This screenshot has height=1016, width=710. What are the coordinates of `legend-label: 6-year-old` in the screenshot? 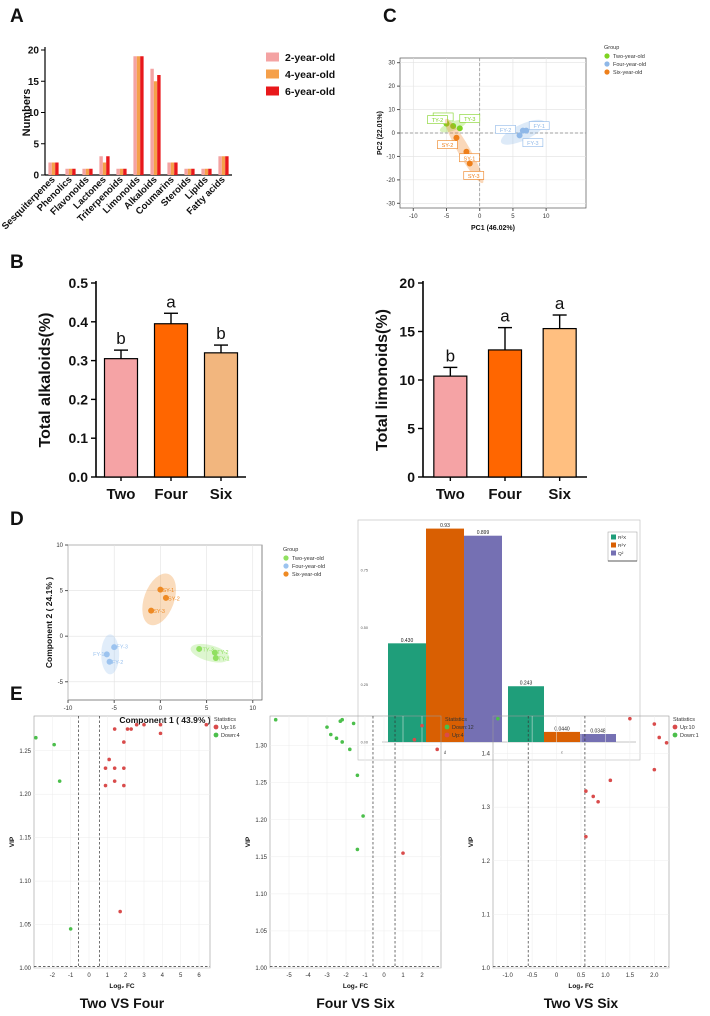 It's located at (310, 92).